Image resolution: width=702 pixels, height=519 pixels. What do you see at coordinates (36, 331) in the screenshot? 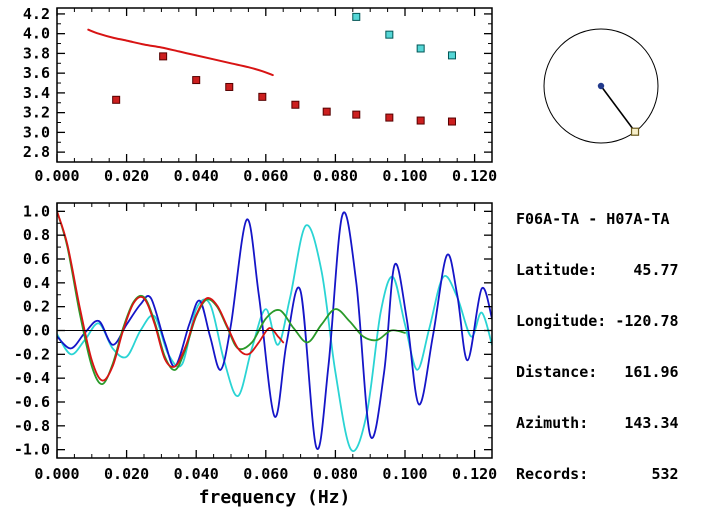
I see `y-tick-label: 0.0` at bounding box center [36, 331].